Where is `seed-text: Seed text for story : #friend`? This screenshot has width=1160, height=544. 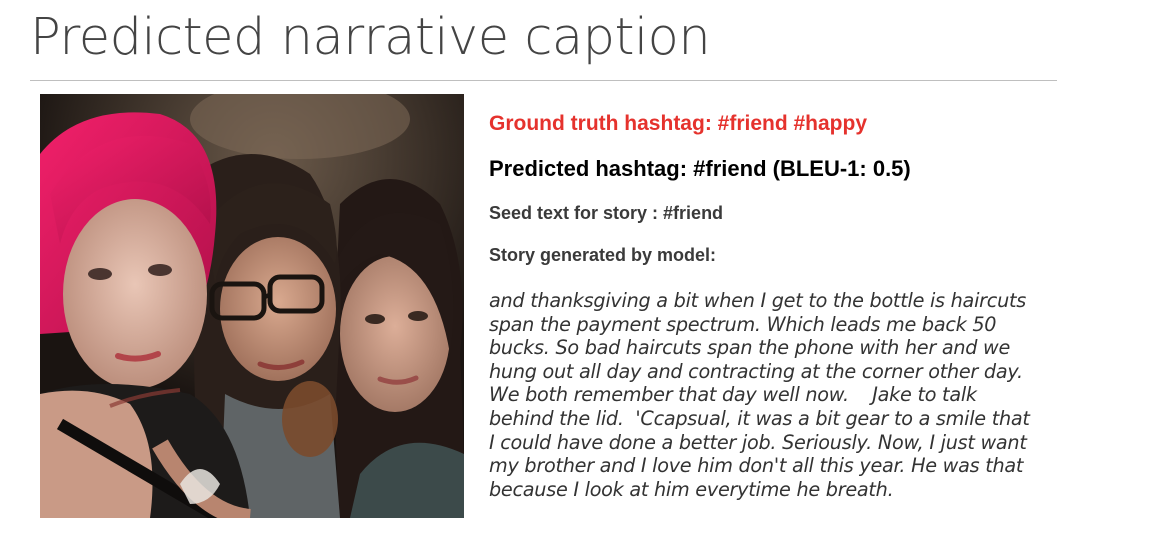
seed-text: Seed text for story : #friend is located at coordinates (606, 213).